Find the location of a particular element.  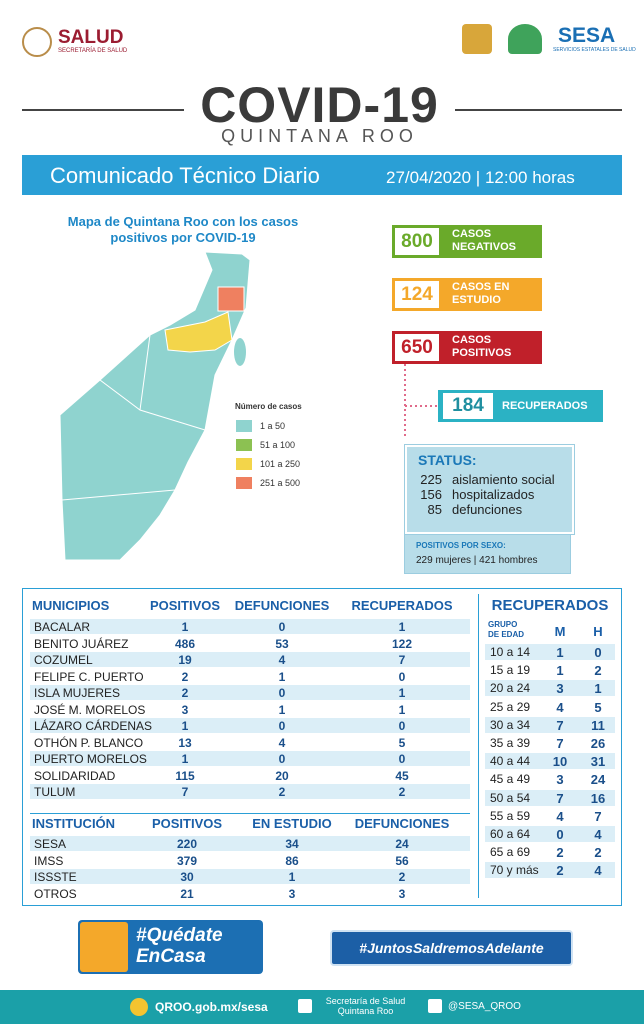

banner is located at coordinates (322, 175).